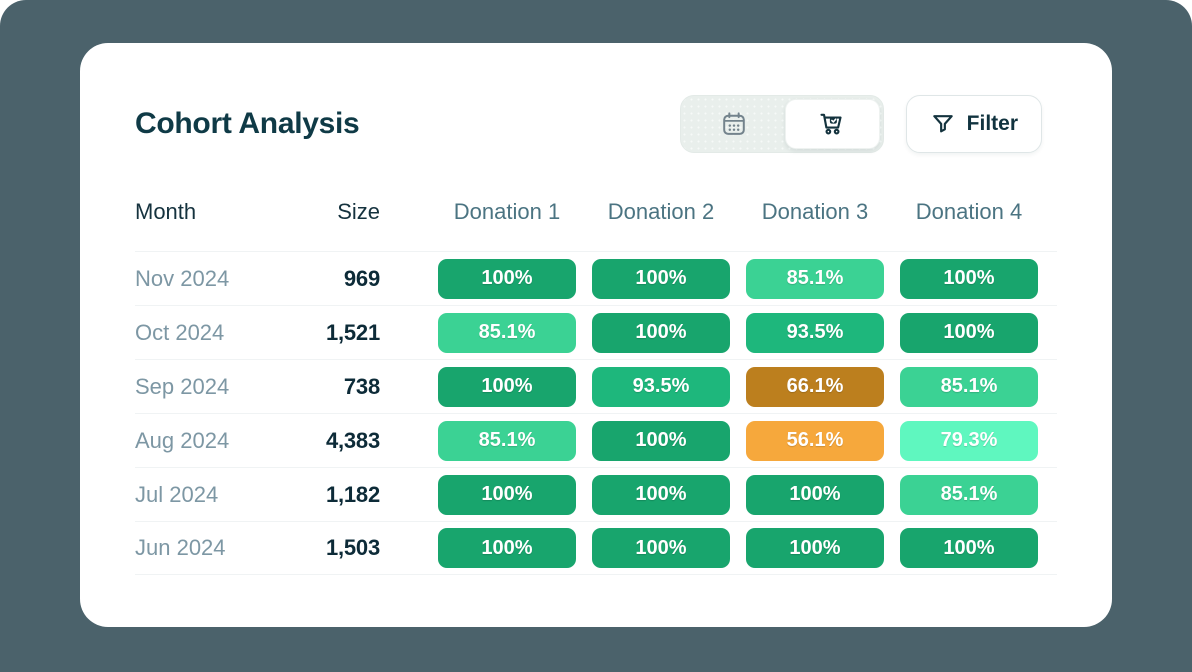 The height and width of the screenshot is (672, 1192). What do you see at coordinates (815, 211) in the screenshot?
I see `column-header: Donation 3` at bounding box center [815, 211].